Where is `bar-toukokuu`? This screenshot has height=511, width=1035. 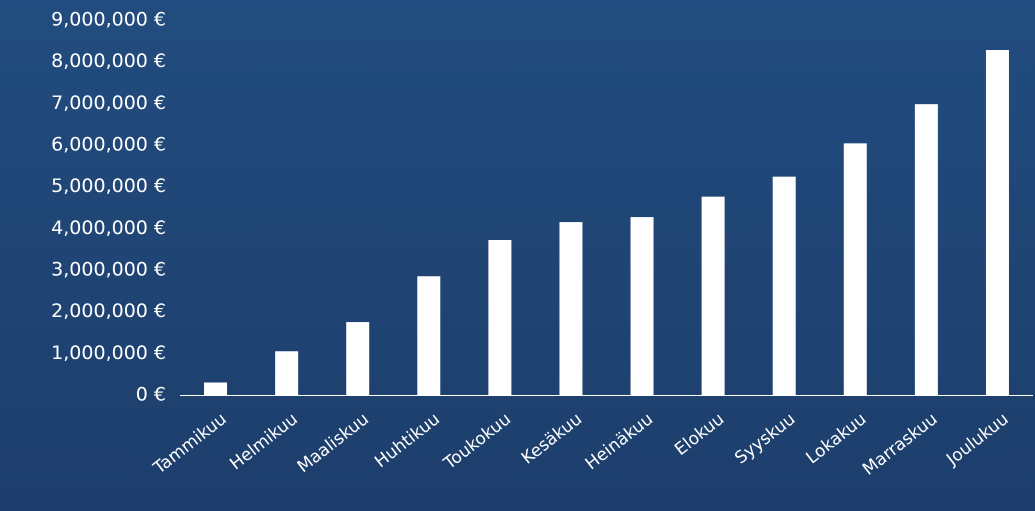
bar-toukokuu is located at coordinates (500, 317).